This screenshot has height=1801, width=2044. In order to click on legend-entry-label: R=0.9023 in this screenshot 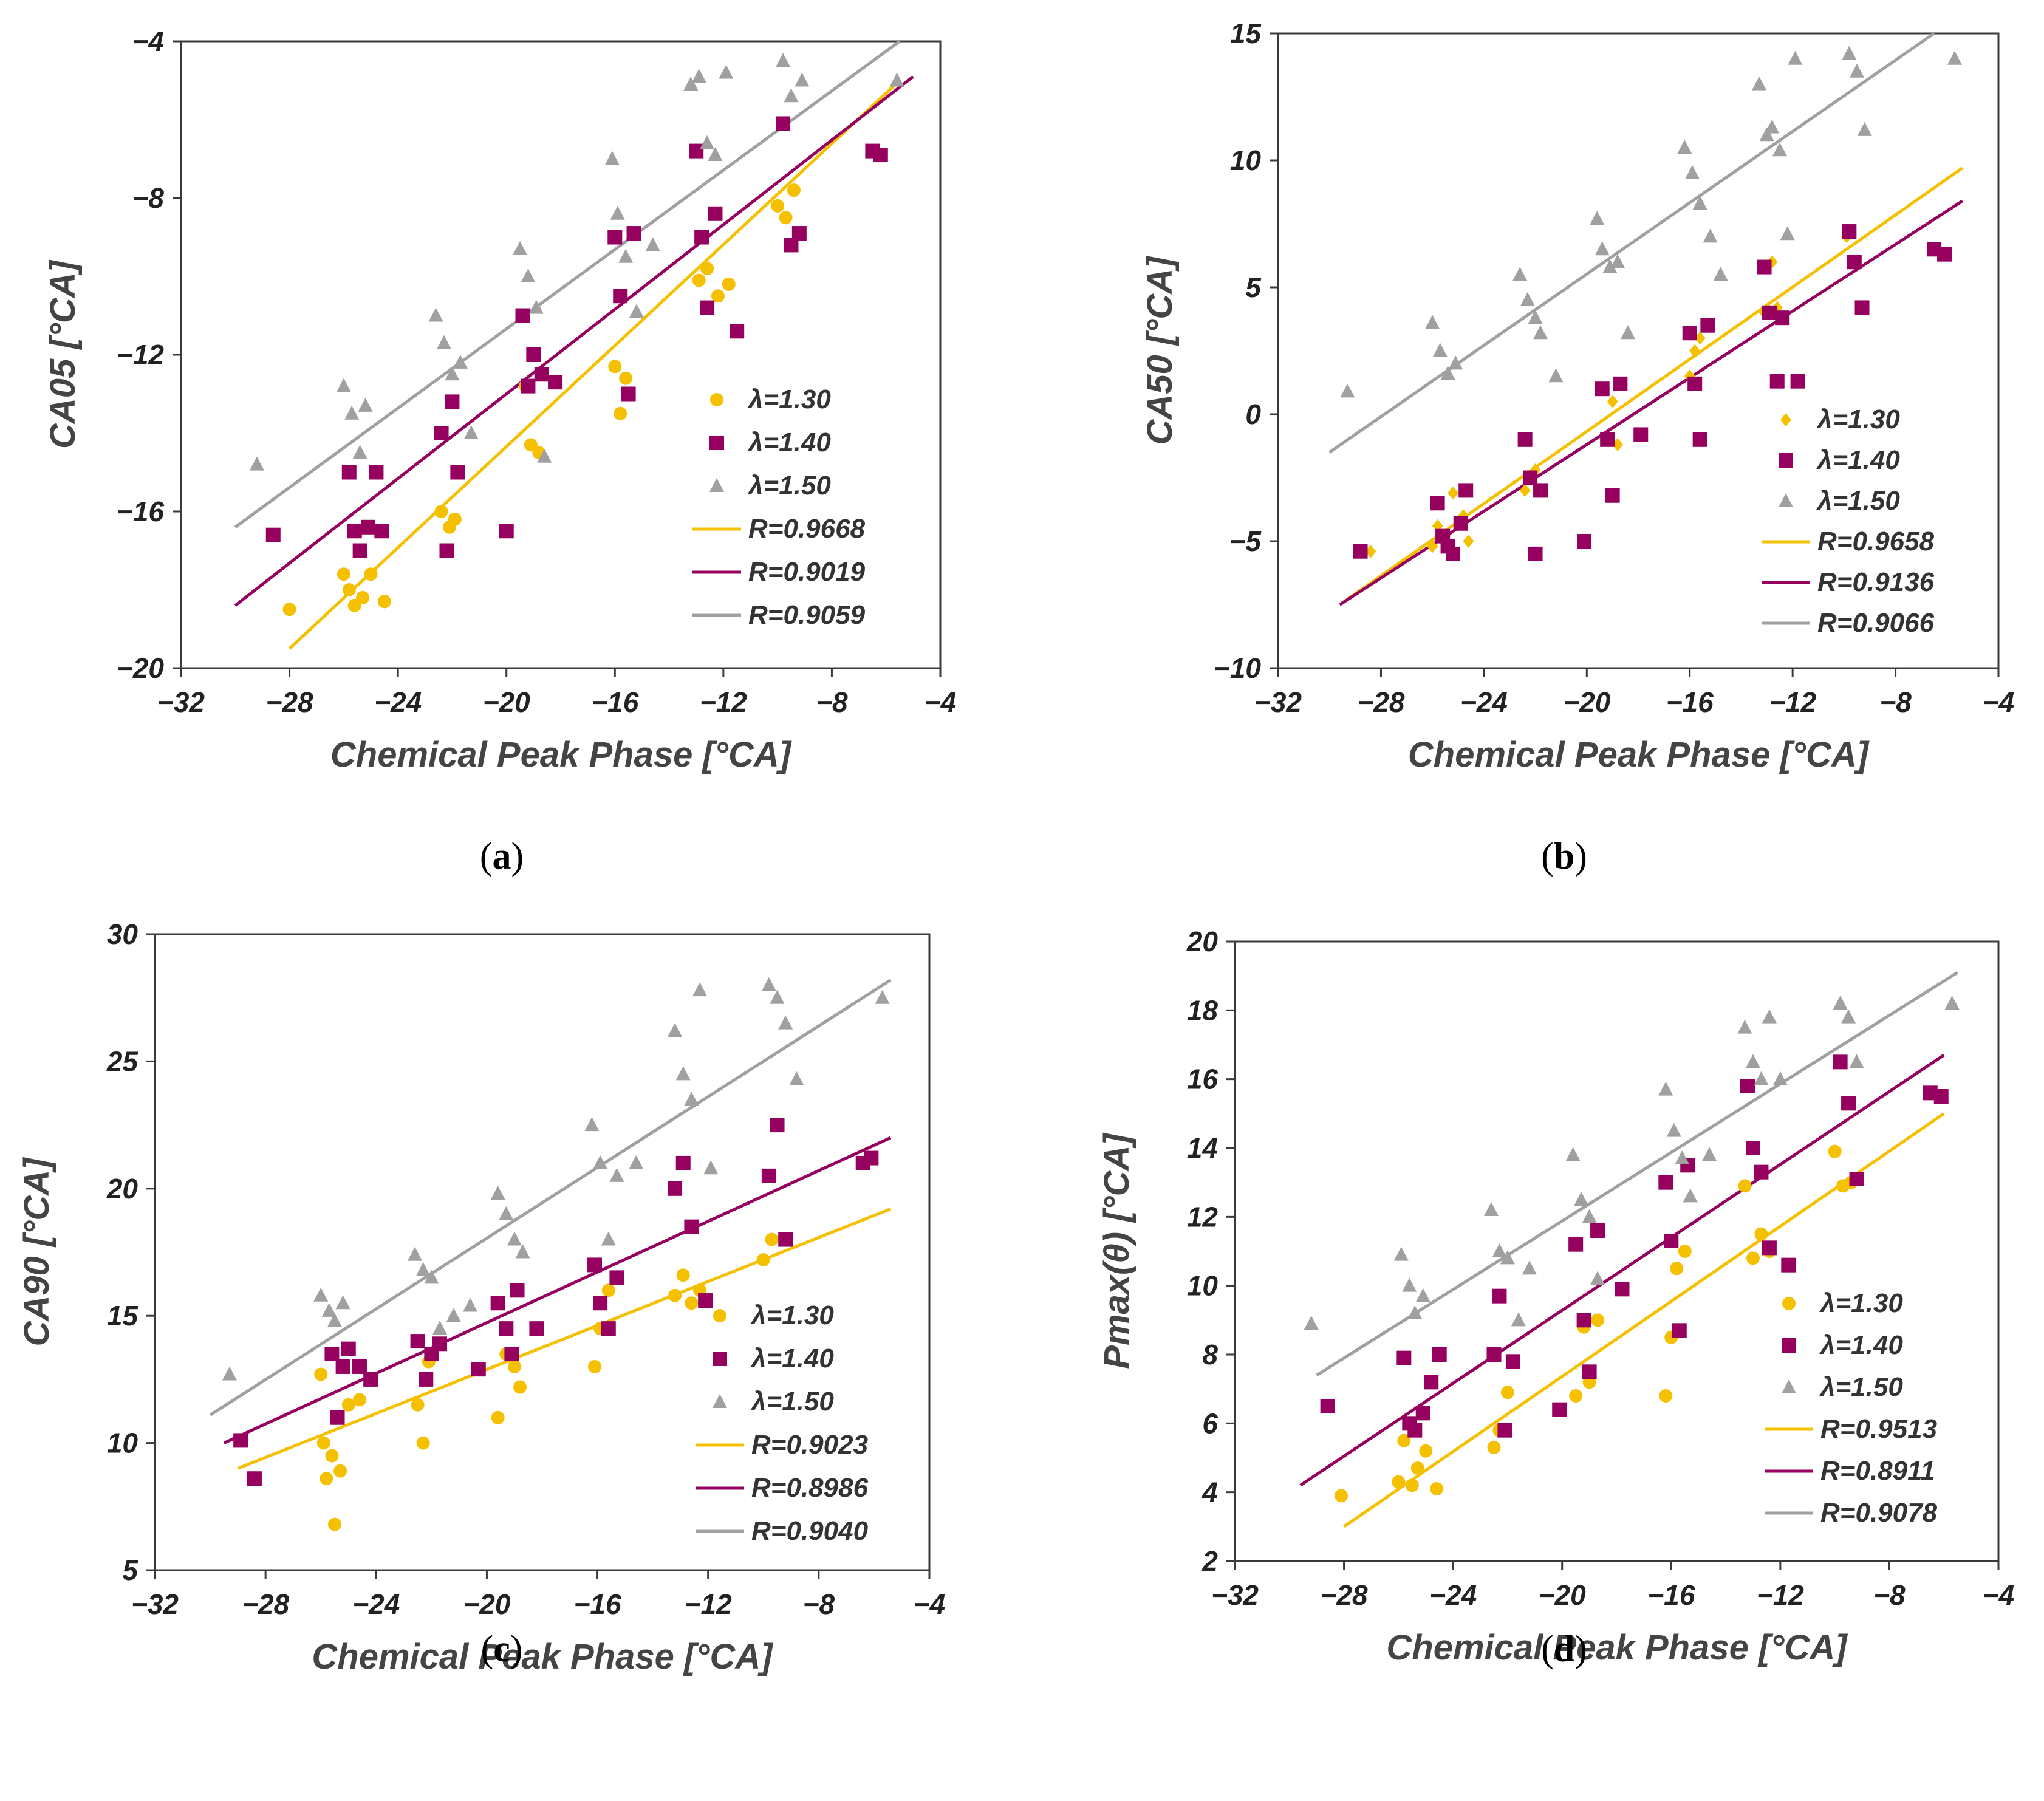, I will do `click(809, 1445)`.